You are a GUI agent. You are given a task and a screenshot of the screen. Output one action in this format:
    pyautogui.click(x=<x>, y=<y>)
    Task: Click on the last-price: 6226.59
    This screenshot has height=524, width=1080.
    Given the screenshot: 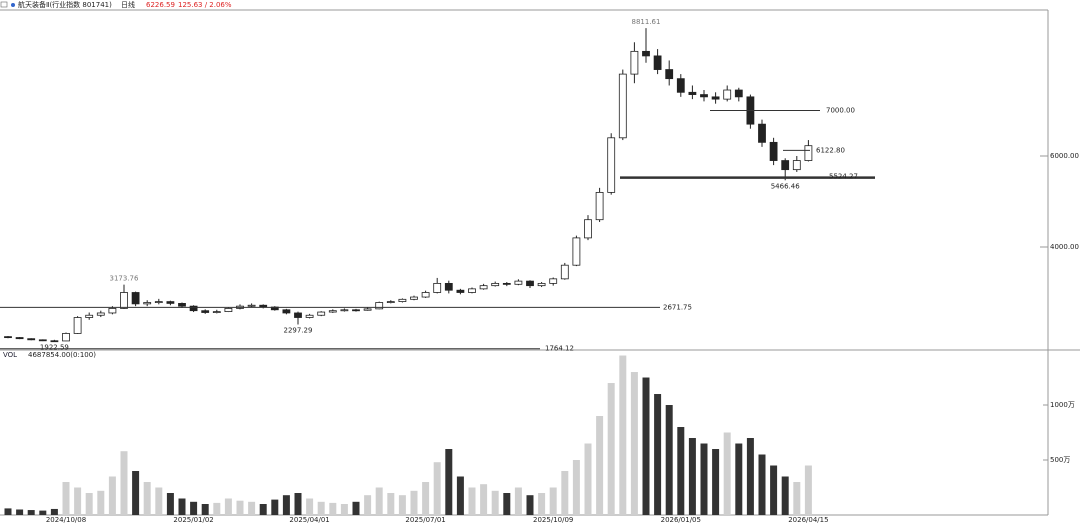 What is the action you would take?
    pyautogui.click(x=160, y=5)
    